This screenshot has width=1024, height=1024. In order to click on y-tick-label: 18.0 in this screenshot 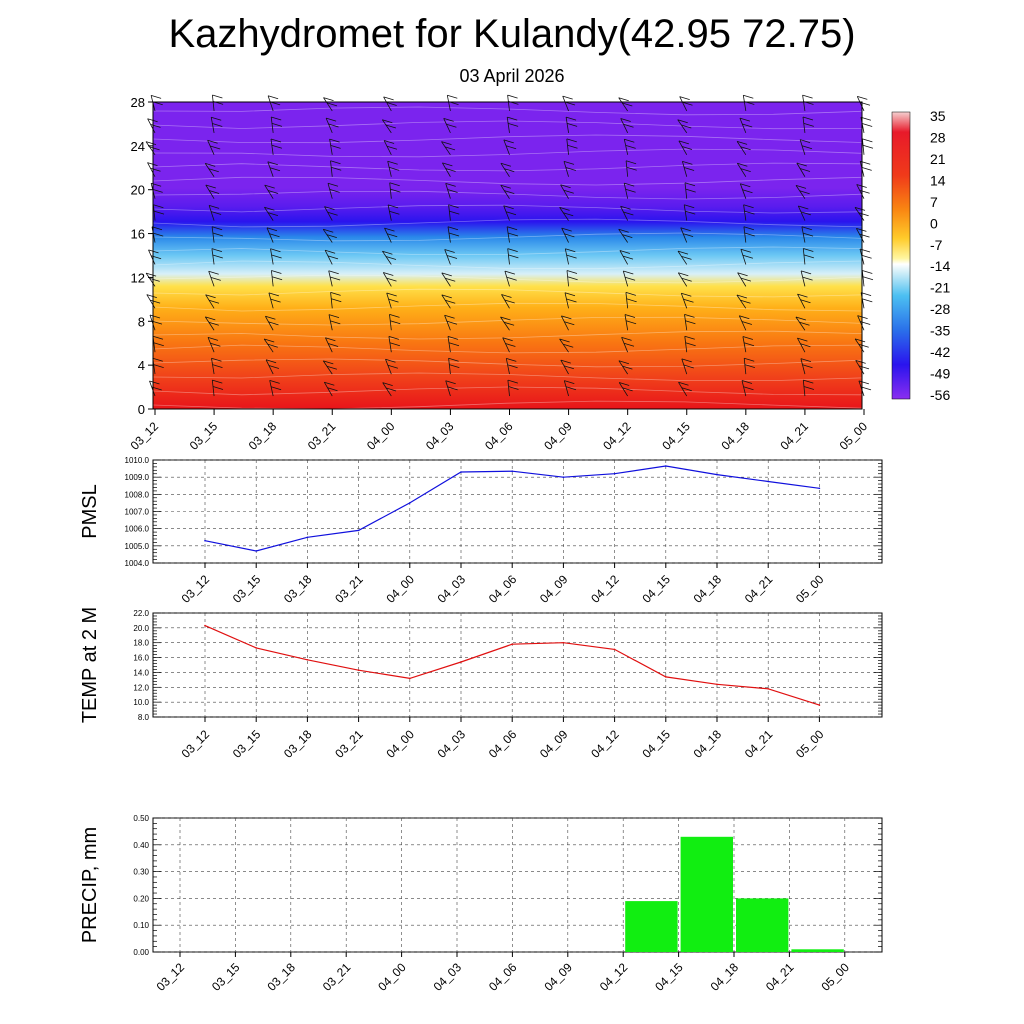, I will do `click(141, 643)`.